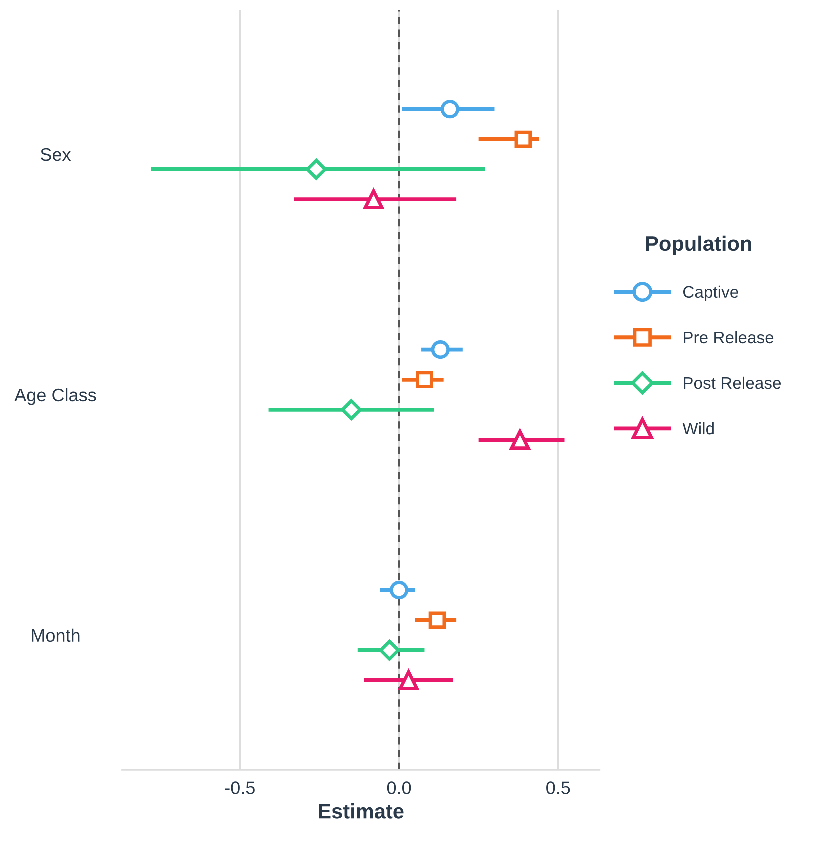 The width and height of the screenshot is (816, 849). I want to click on legend-title: Population, so click(699, 246).